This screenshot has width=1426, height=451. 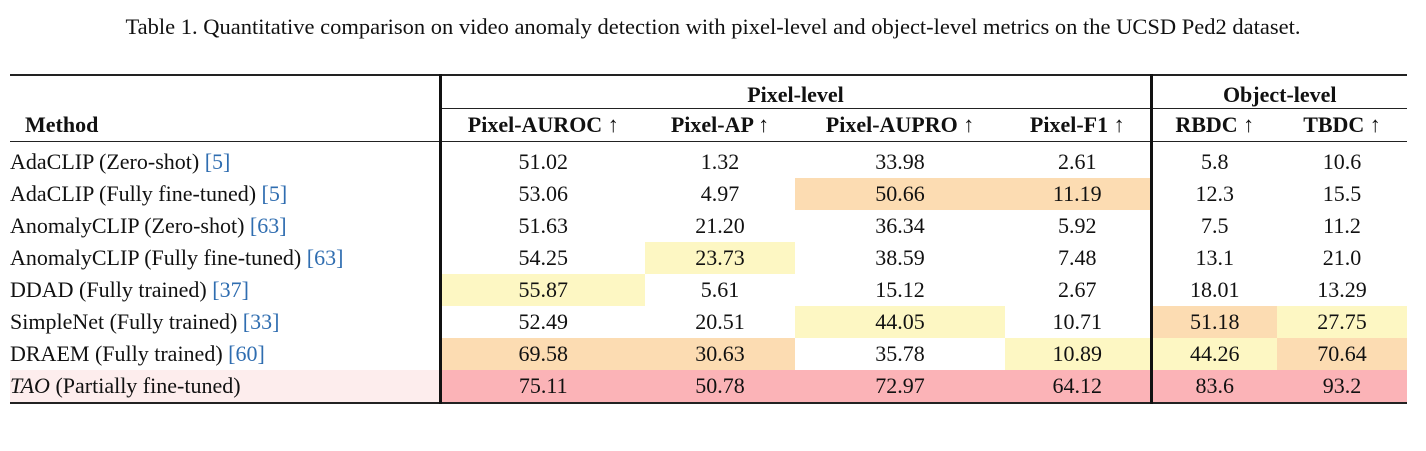 I want to click on pixel-f1-cell: 2.67, so click(x=1077, y=289).